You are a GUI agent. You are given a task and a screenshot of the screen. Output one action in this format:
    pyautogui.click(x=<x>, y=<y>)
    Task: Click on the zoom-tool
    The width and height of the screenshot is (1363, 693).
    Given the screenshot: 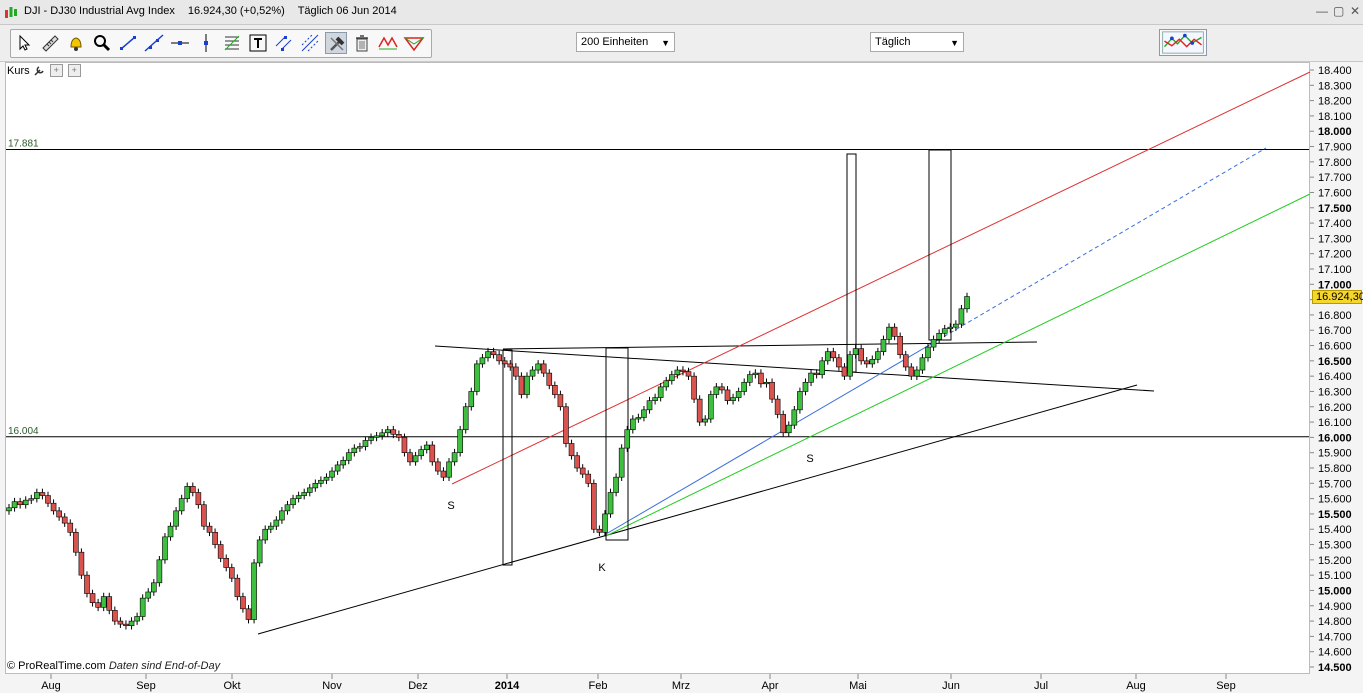 What is the action you would take?
    pyautogui.click(x=102, y=43)
    